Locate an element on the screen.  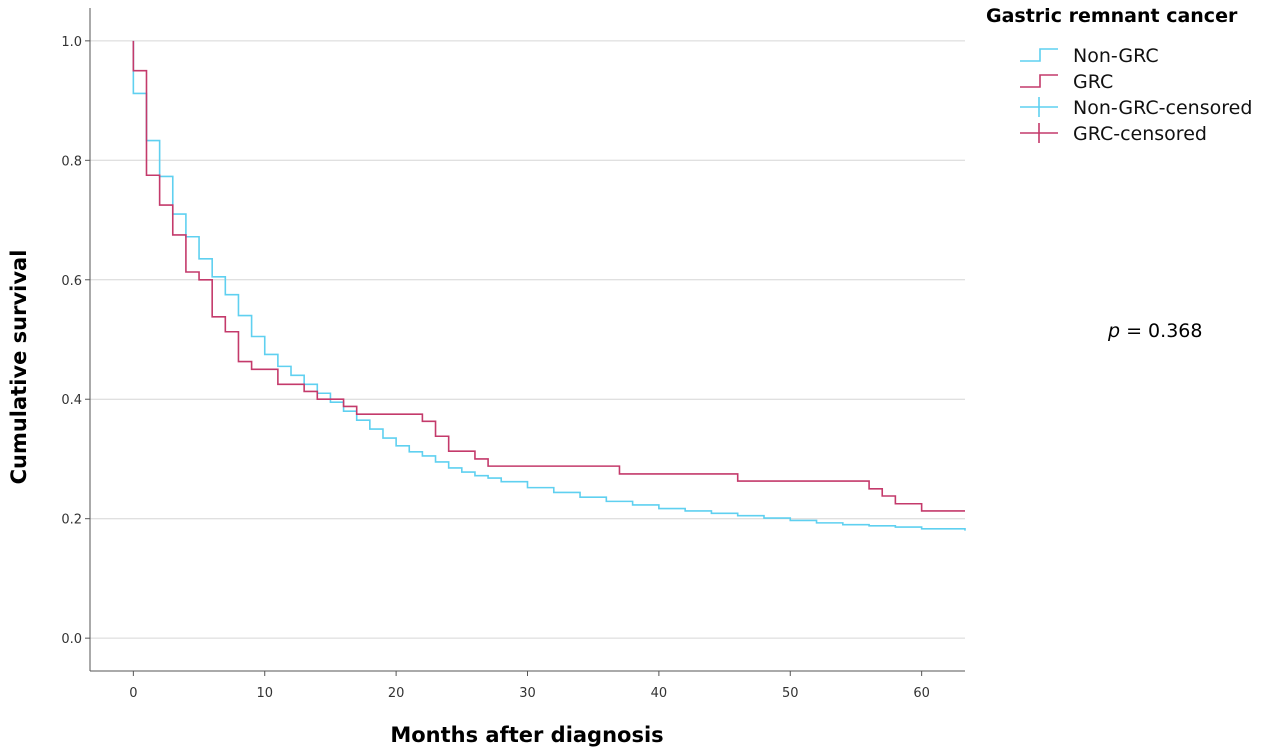
y-tick-label: 0.4 is located at coordinates (71, 400).